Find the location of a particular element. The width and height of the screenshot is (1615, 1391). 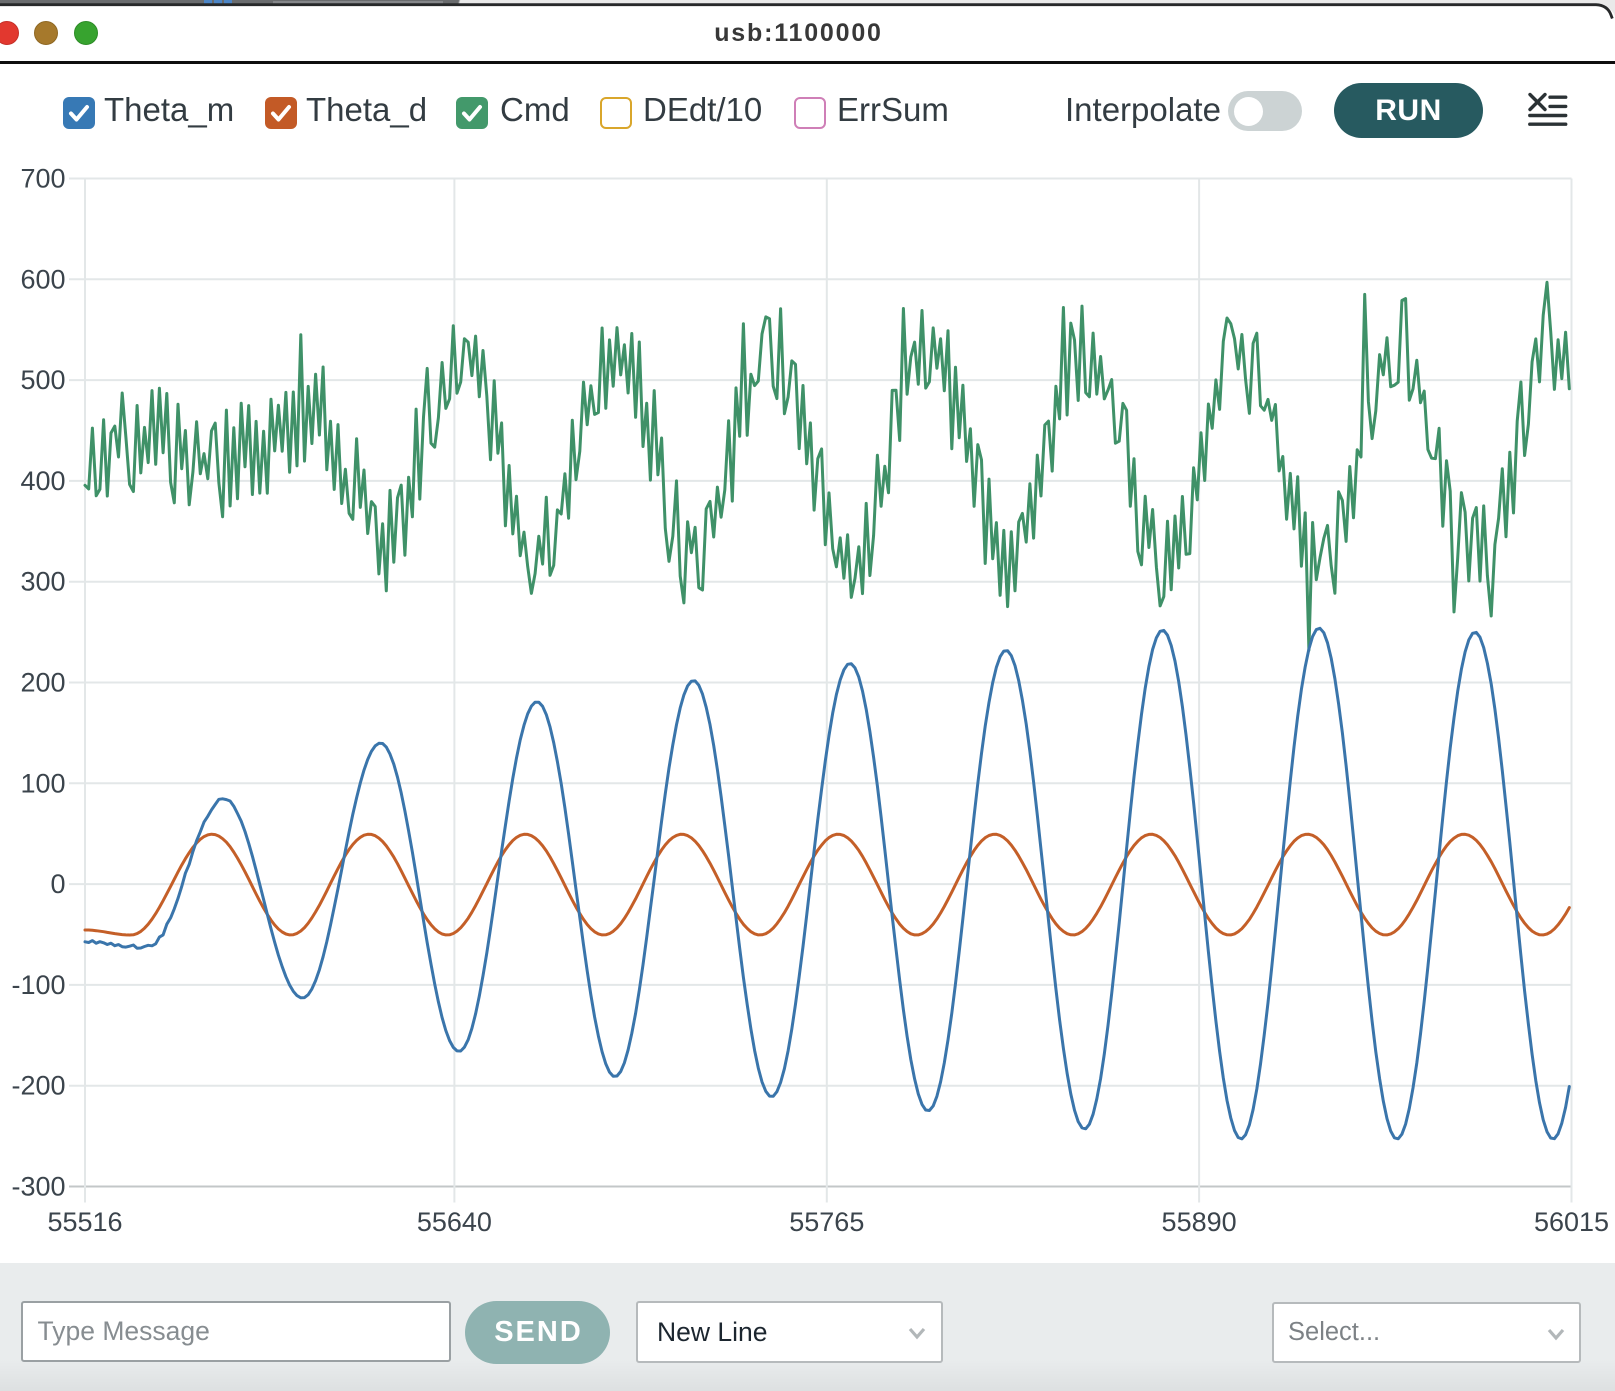

svg-text: -300 is located at coordinates (38, 1187).